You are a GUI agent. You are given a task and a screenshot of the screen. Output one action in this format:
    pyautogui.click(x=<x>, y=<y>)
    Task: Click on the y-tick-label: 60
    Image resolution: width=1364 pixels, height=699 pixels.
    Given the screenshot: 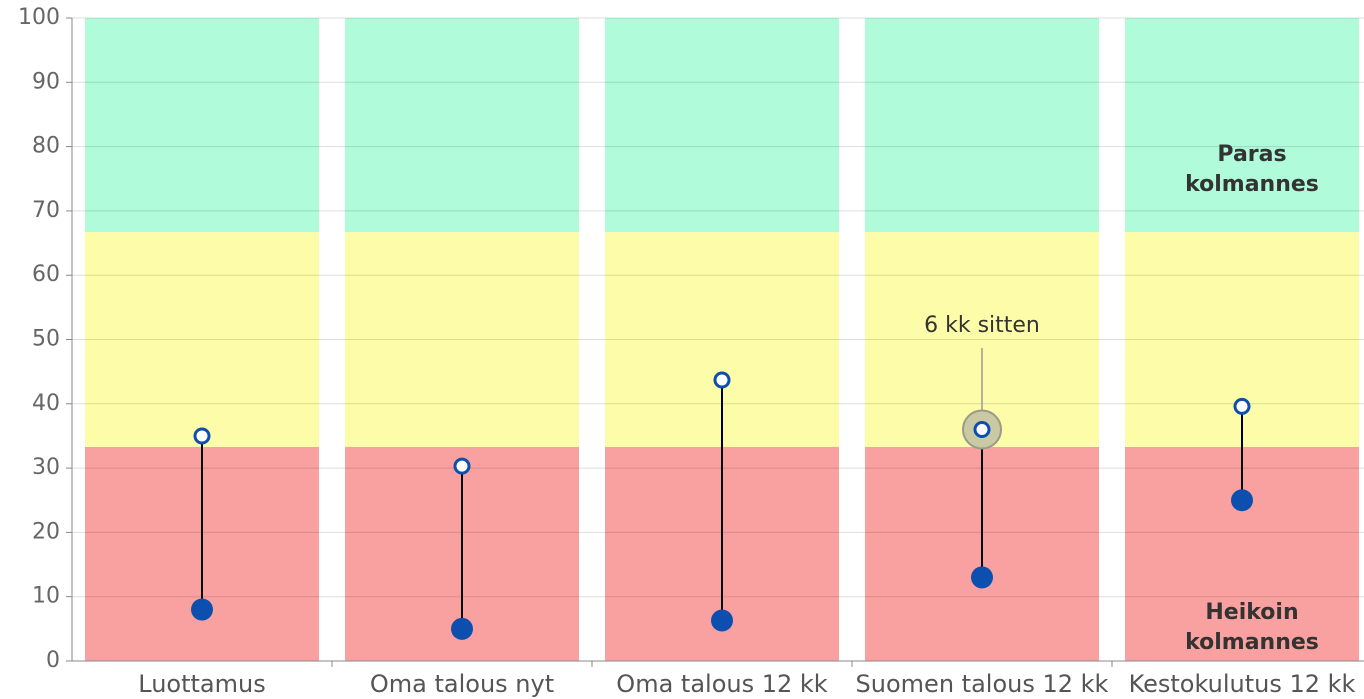 What is the action you would take?
    pyautogui.click(x=46, y=274)
    